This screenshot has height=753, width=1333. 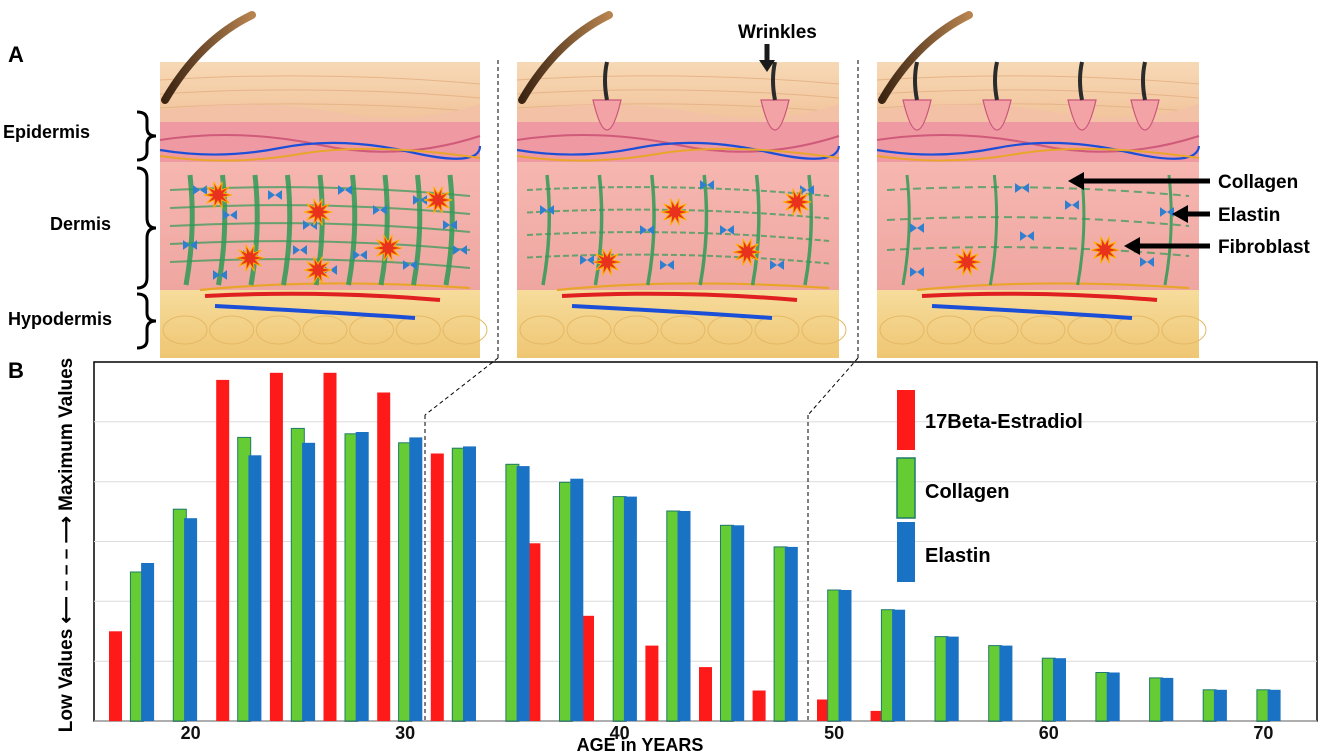 I want to click on capillary-blue, so click(x=1038, y=150).